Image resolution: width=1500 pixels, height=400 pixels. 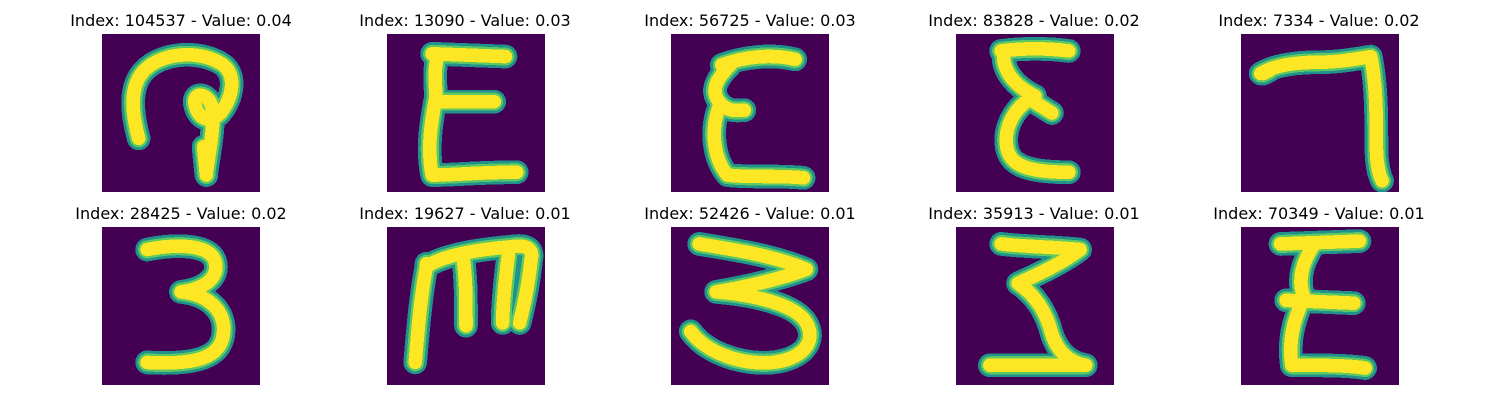 I want to click on panel-title-3: Index: 56725 - Value: 0.03, so click(x=750, y=20).